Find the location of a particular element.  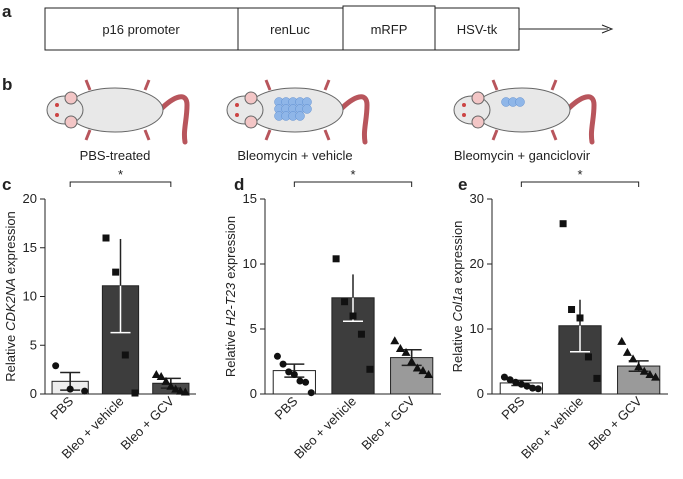

mouse-label: Bleomycin + ganciclovir is located at coordinates (522, 155).